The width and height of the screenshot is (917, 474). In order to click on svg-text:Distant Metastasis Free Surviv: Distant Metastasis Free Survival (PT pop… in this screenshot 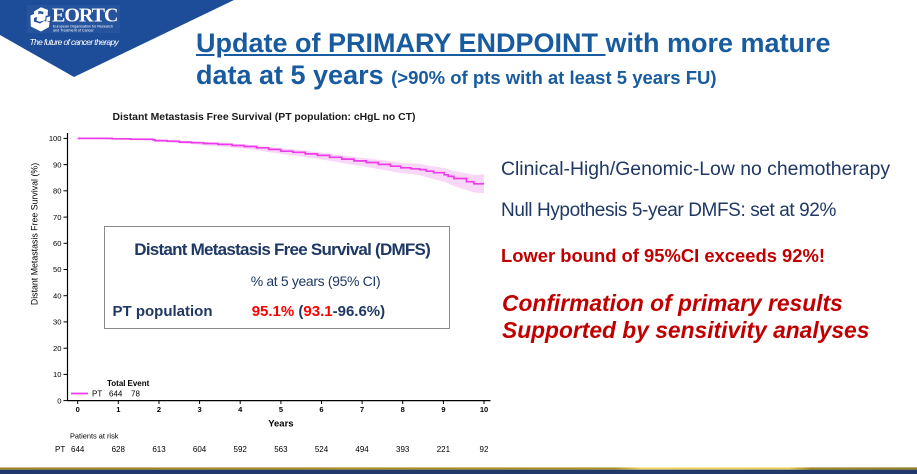, I will do `click(264, 117)`.